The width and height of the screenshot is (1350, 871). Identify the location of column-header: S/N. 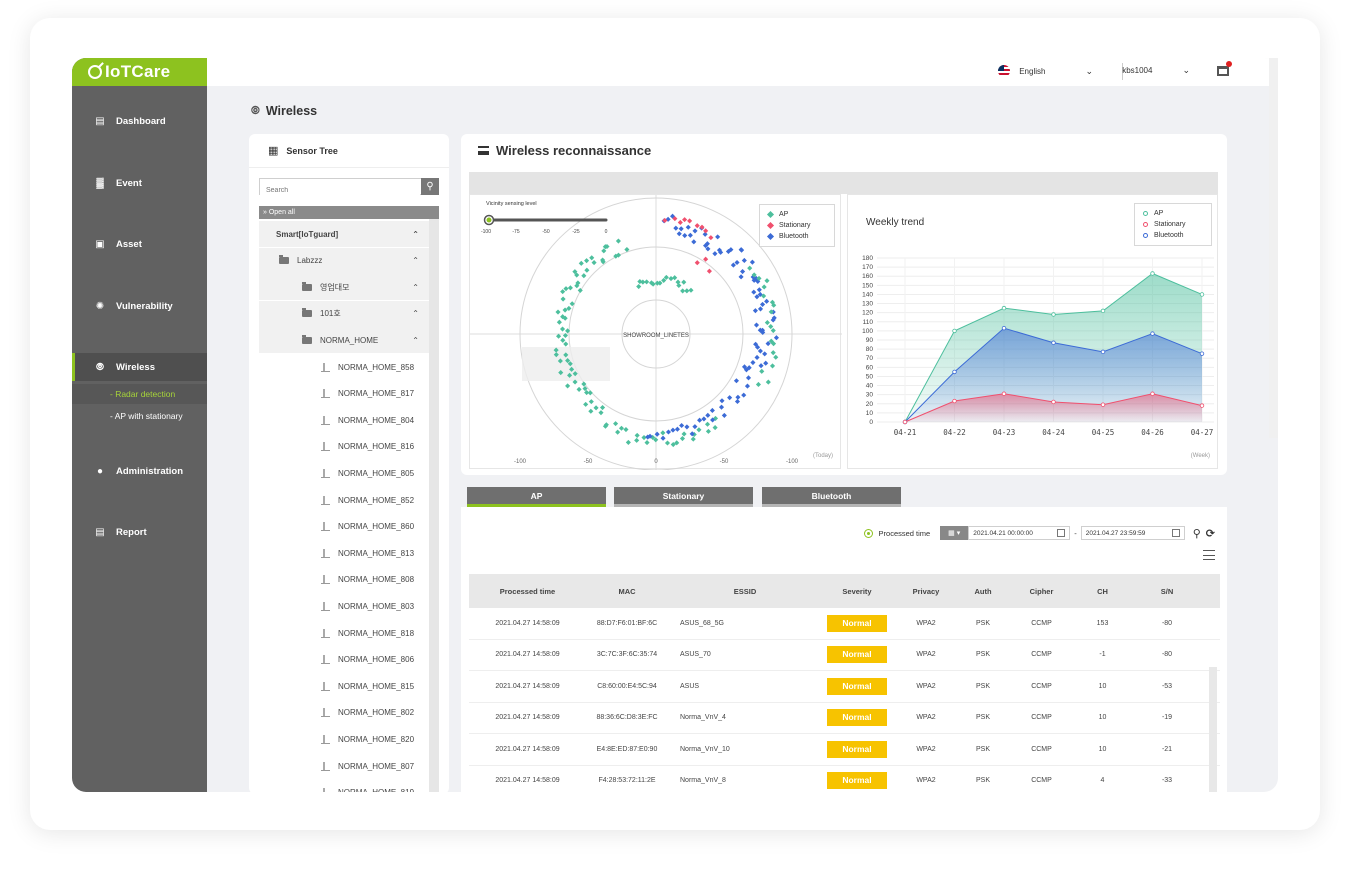
(1167, 591).